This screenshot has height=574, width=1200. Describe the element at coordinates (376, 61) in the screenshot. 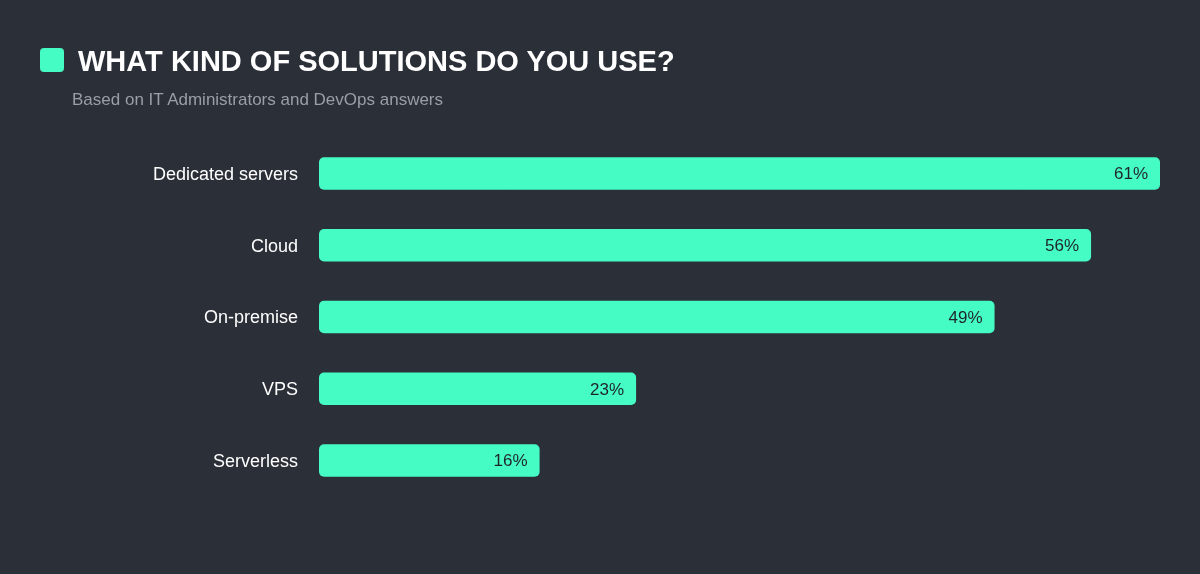

I see `chart-title: WHAT KIND OF SOLUTIONS DO YOU USE?` at that location.